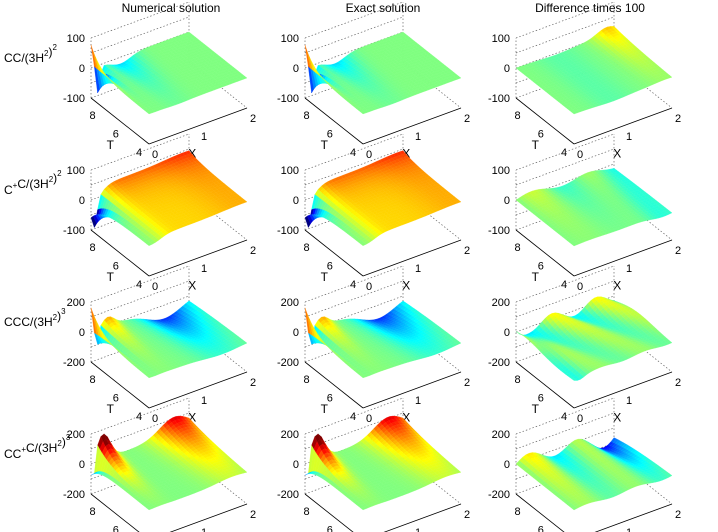 Image resolution: width=718 pixels, height=532 pixels. I want to click on row-label: CC+C/(3H2)3, so click(37, 447).